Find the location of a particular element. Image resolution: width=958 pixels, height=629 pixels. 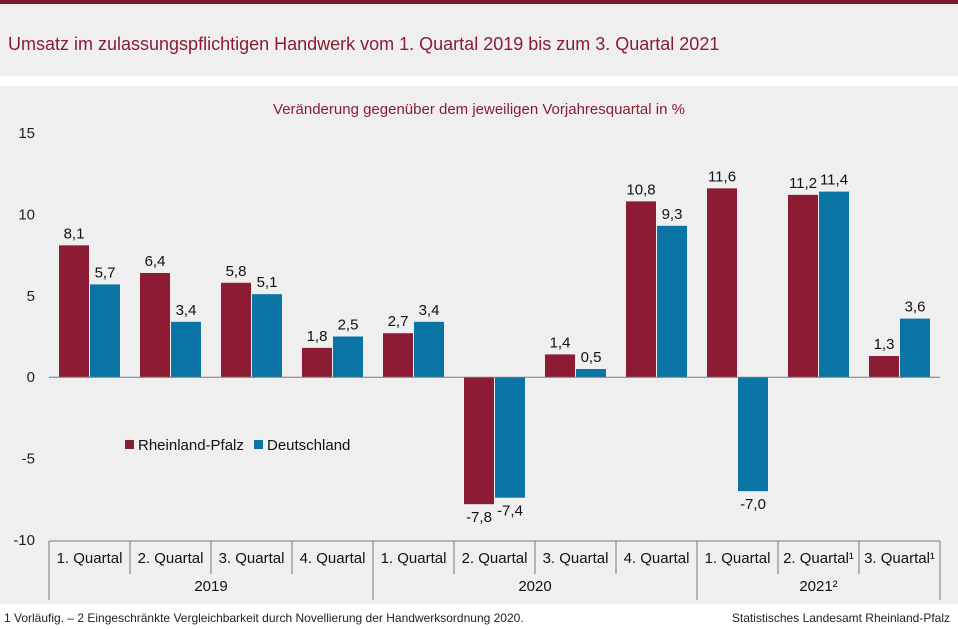

x-tick-label: 2. Quartal¹ is located at coordinates (818, 558).